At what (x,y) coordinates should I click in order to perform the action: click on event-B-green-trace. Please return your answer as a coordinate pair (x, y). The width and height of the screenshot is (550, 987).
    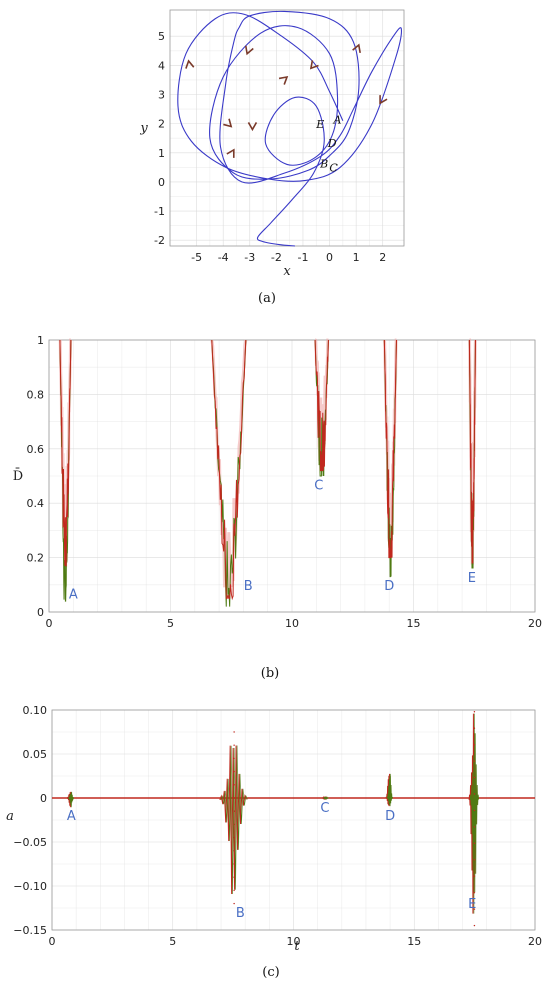
    Looking at the image, I should click on (234, 819).